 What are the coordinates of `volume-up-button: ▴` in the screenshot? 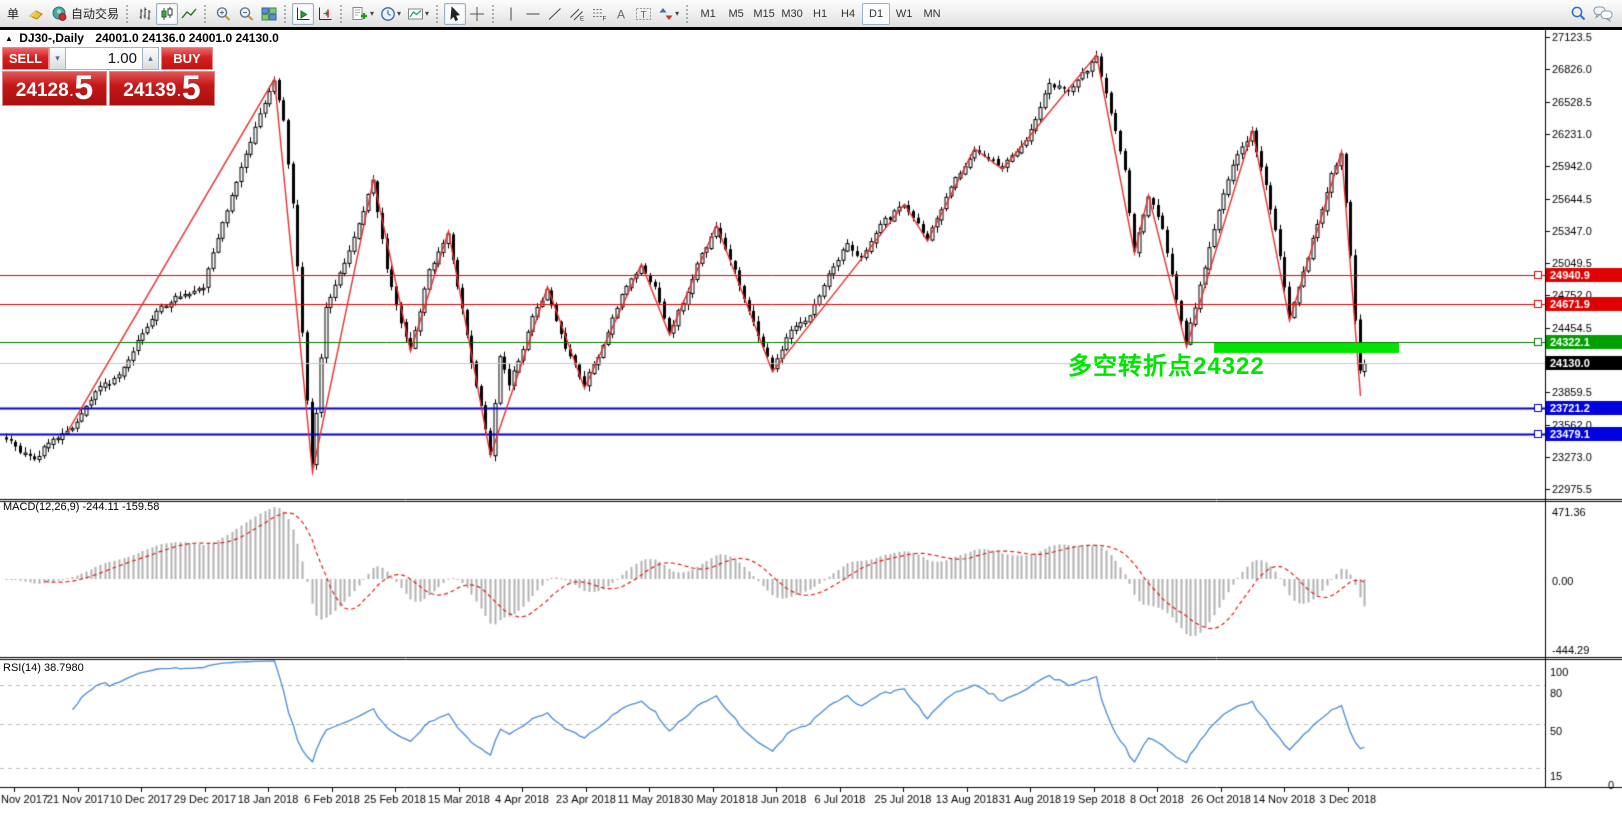 It's located at (150, 58).